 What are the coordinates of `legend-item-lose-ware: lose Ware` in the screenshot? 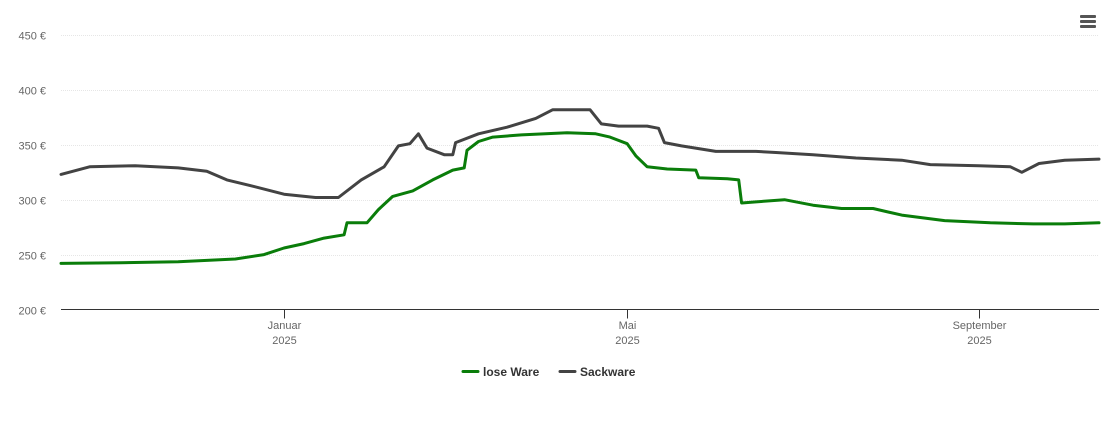 It's located at (500, 372).